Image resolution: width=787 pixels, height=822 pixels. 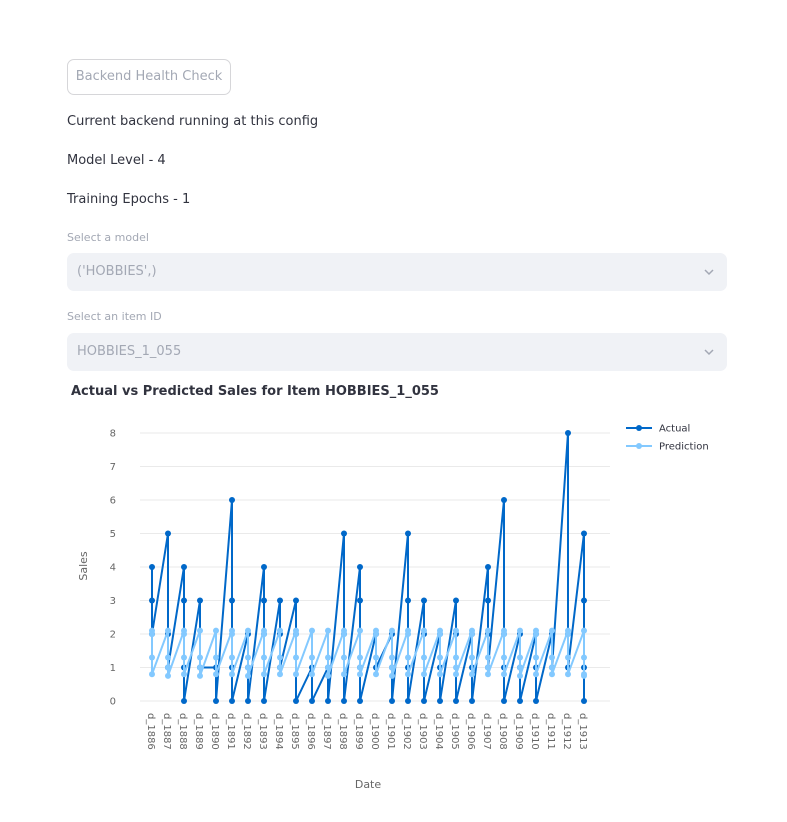 What do you see at coordinates (326, 731) in the screenshot?
I see `x-tick-label: d_1897` at bounding box center [326, 731].